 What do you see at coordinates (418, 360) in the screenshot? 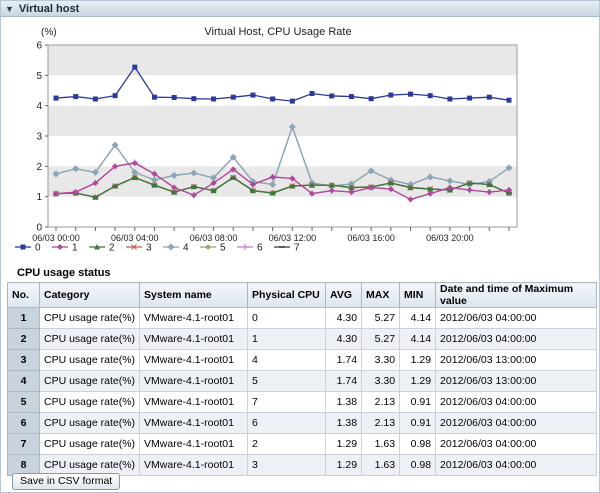
I see `table-cell: 1.29` at bounding box center [418, 360].